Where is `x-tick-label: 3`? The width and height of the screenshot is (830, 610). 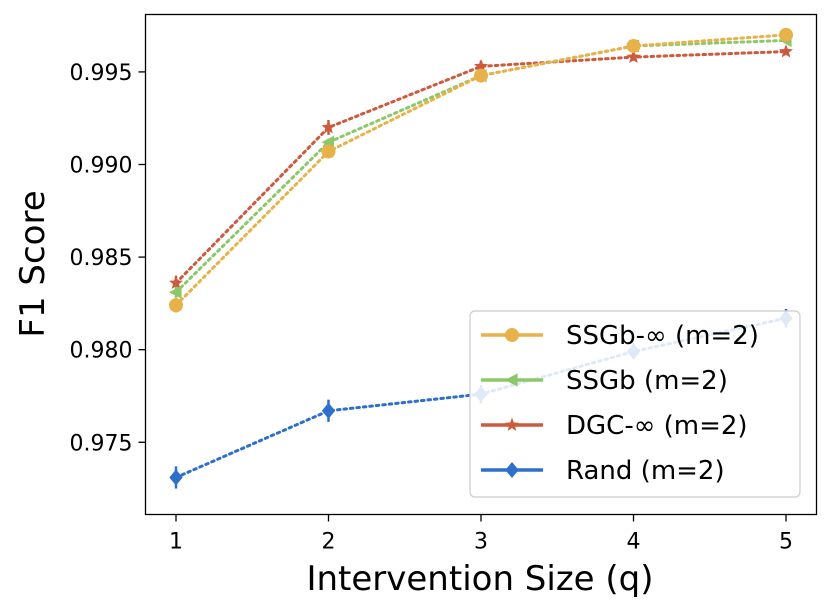 x-tick-label: 3 is located at coordinates (481, 542).